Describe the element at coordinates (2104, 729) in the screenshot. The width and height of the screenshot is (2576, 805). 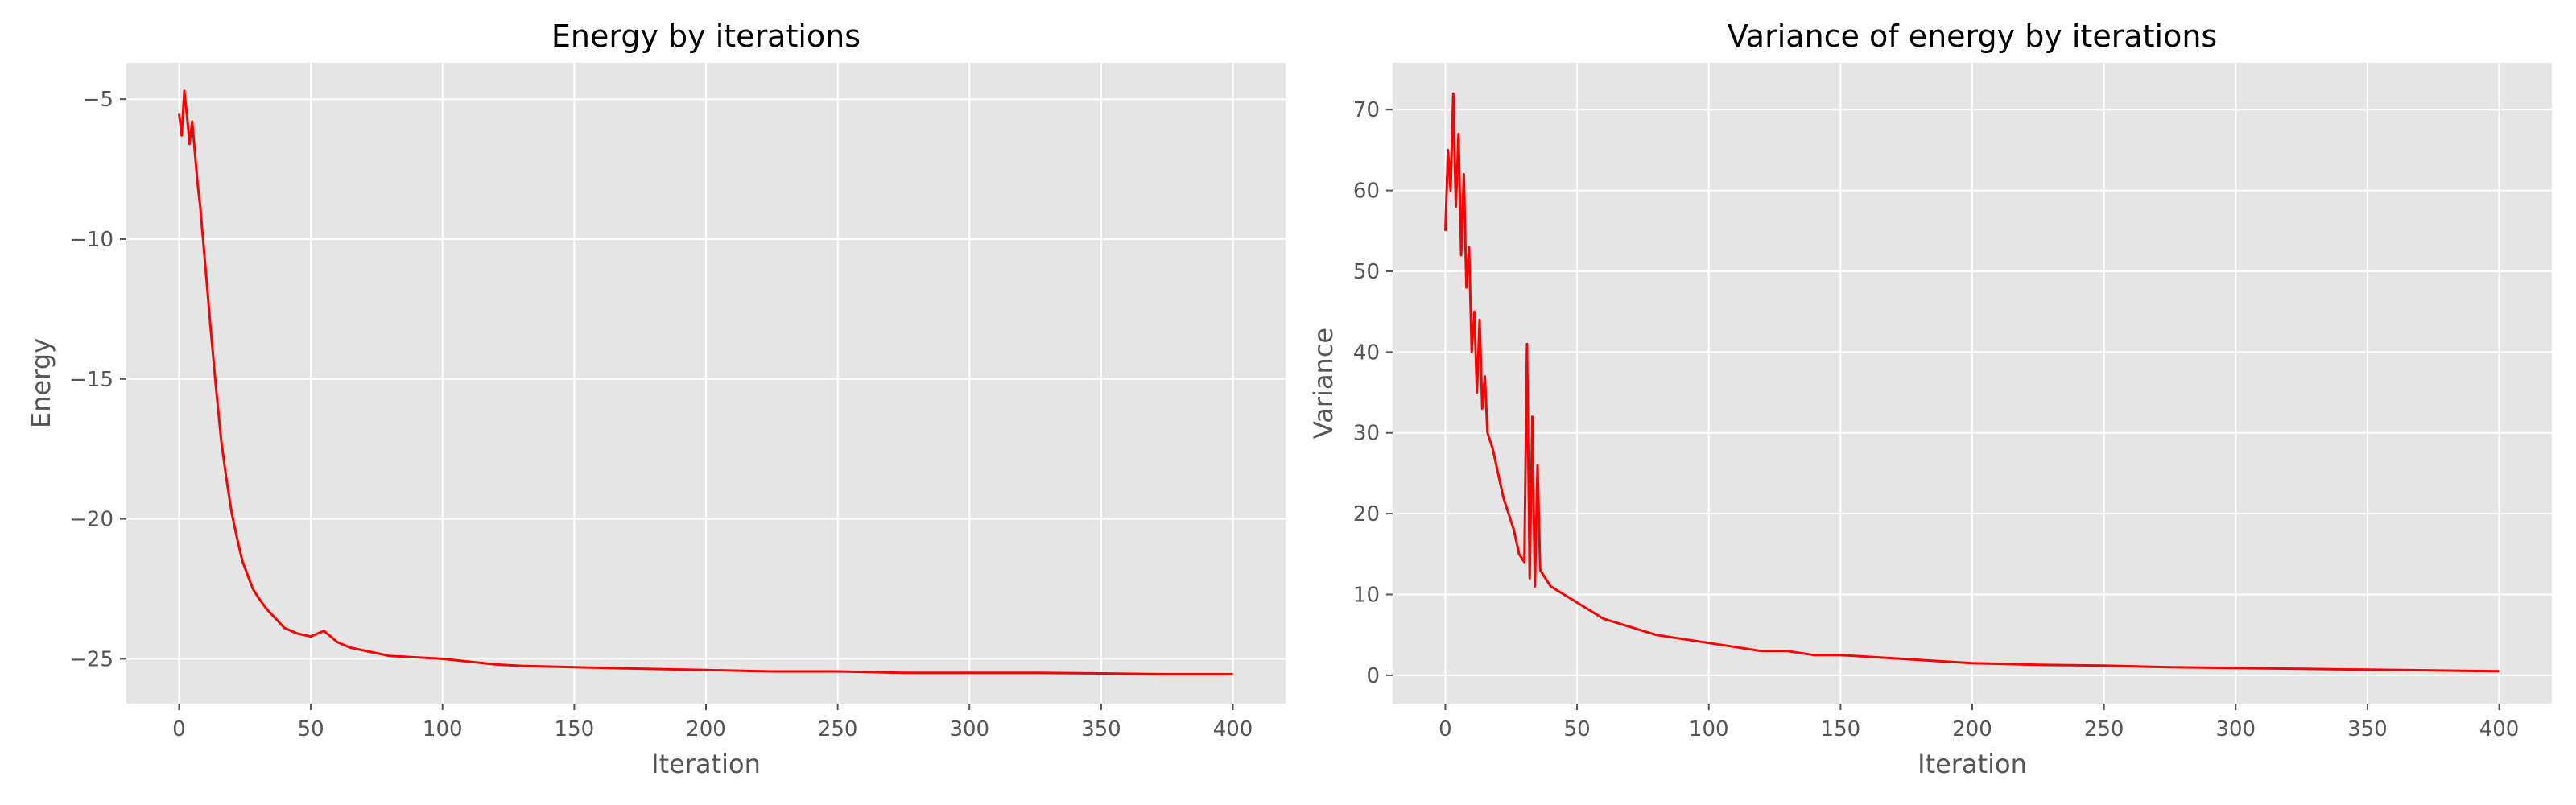
I see `variance-x-tick-label: 250` at that location.